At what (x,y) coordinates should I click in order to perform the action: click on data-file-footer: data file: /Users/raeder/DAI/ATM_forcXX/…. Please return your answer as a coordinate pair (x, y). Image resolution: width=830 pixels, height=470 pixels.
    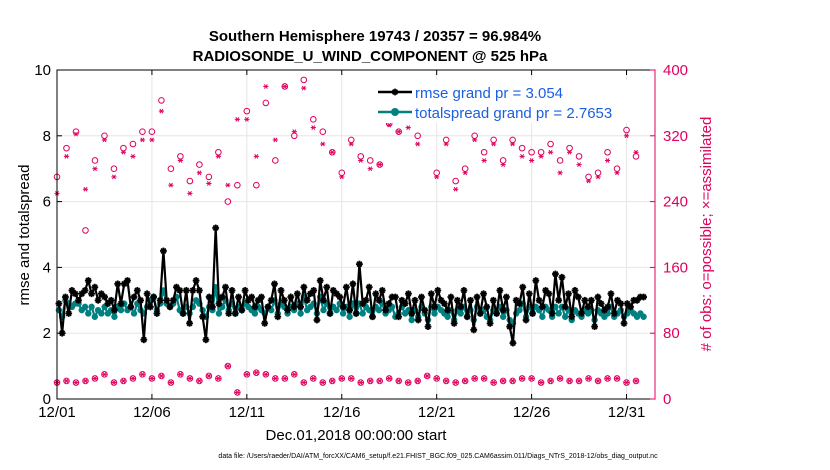
    Looking at the image, I should click on (438, 456).